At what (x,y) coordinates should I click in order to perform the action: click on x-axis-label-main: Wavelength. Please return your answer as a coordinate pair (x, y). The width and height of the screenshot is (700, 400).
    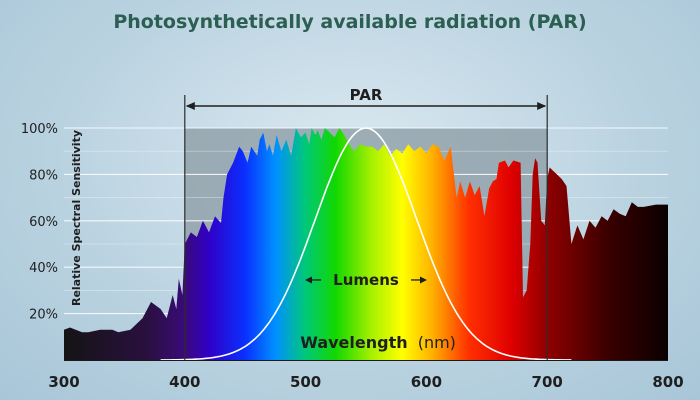
    Looking at the image, I should click on (353, 342).